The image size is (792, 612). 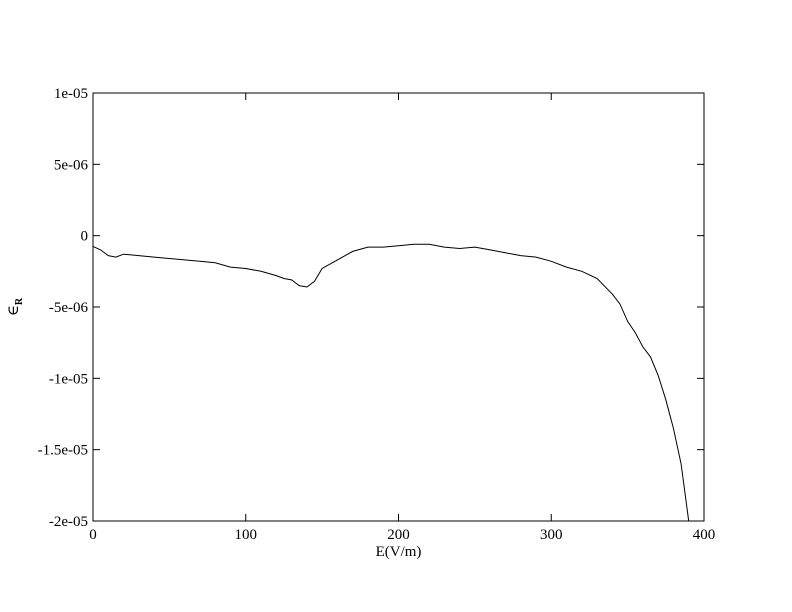 What do you see at coordinates (63, 451) in the screenshot?
I see `y-tick-label: -1.5e-05` at bounding box center [63, 451].